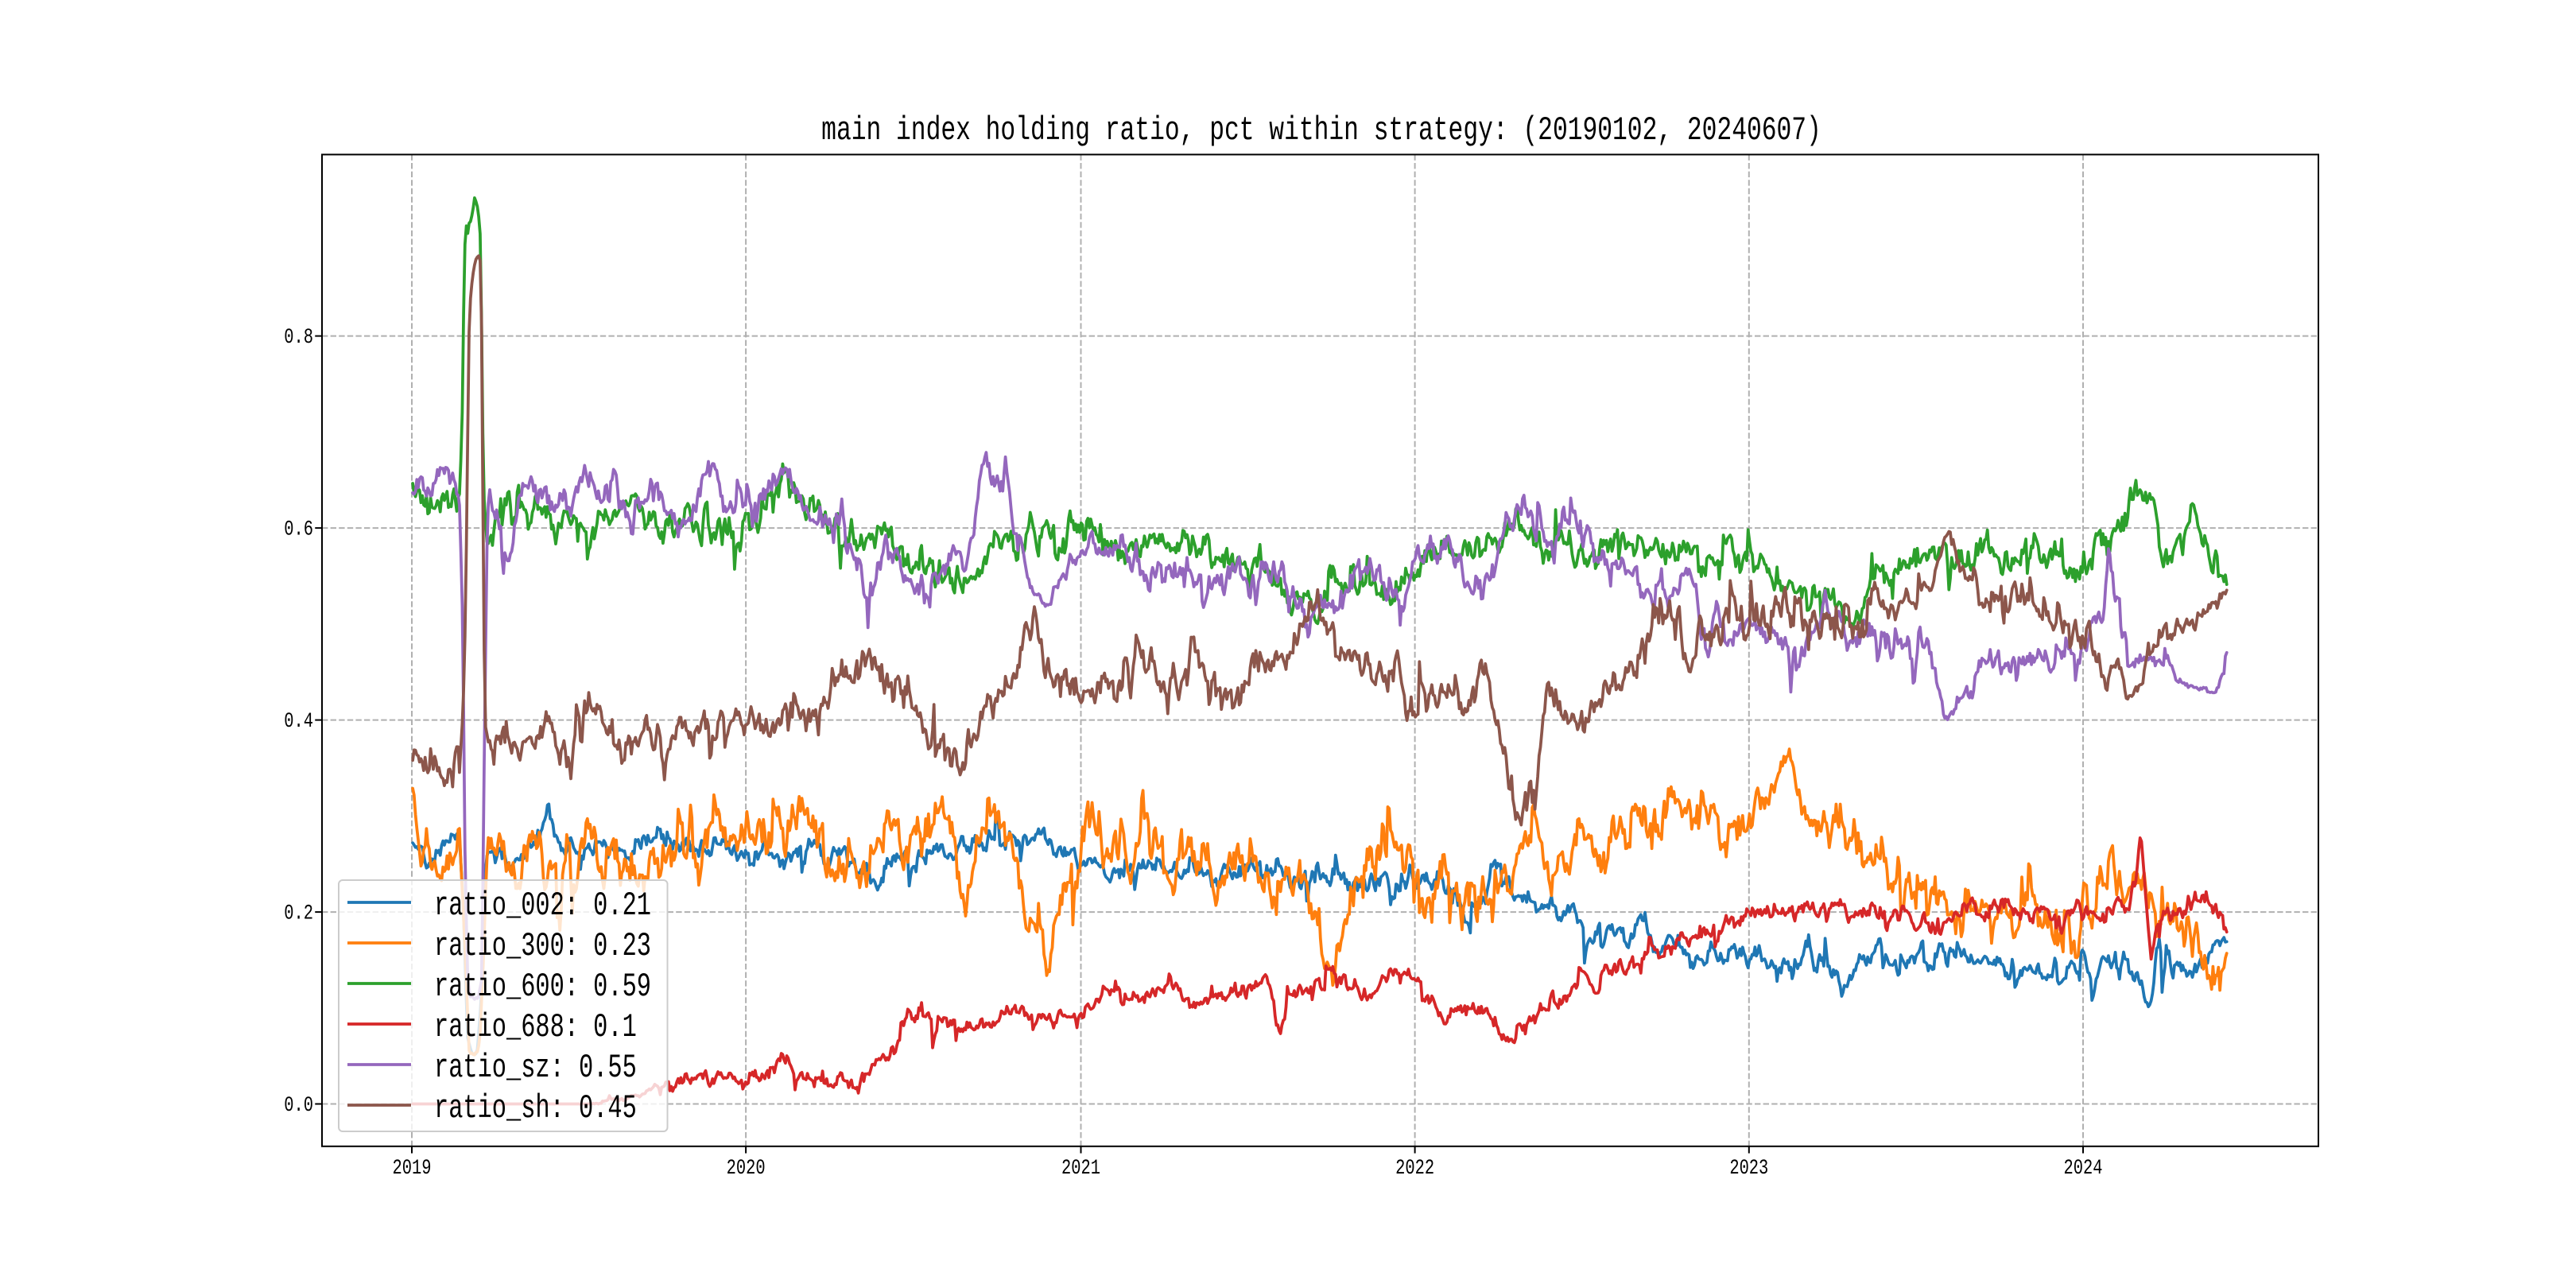 The height and width of the screenshot is (1288, 2576). I want to click on svg-text: ratio_sh: 0.45, so click(535, 1108).